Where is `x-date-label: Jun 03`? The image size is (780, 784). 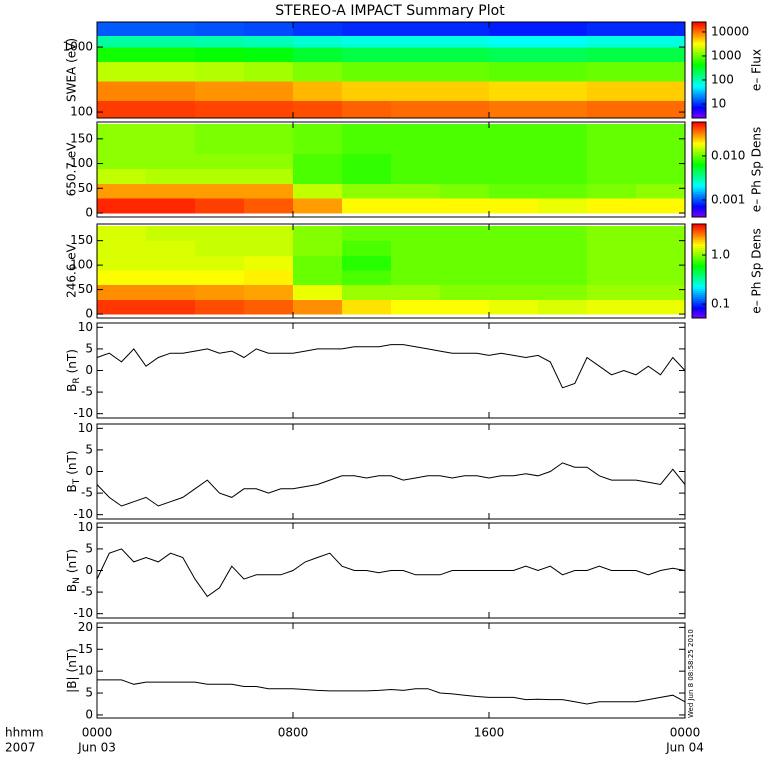 x-date-label: Jun 03 is located at coordinates (96, 748).